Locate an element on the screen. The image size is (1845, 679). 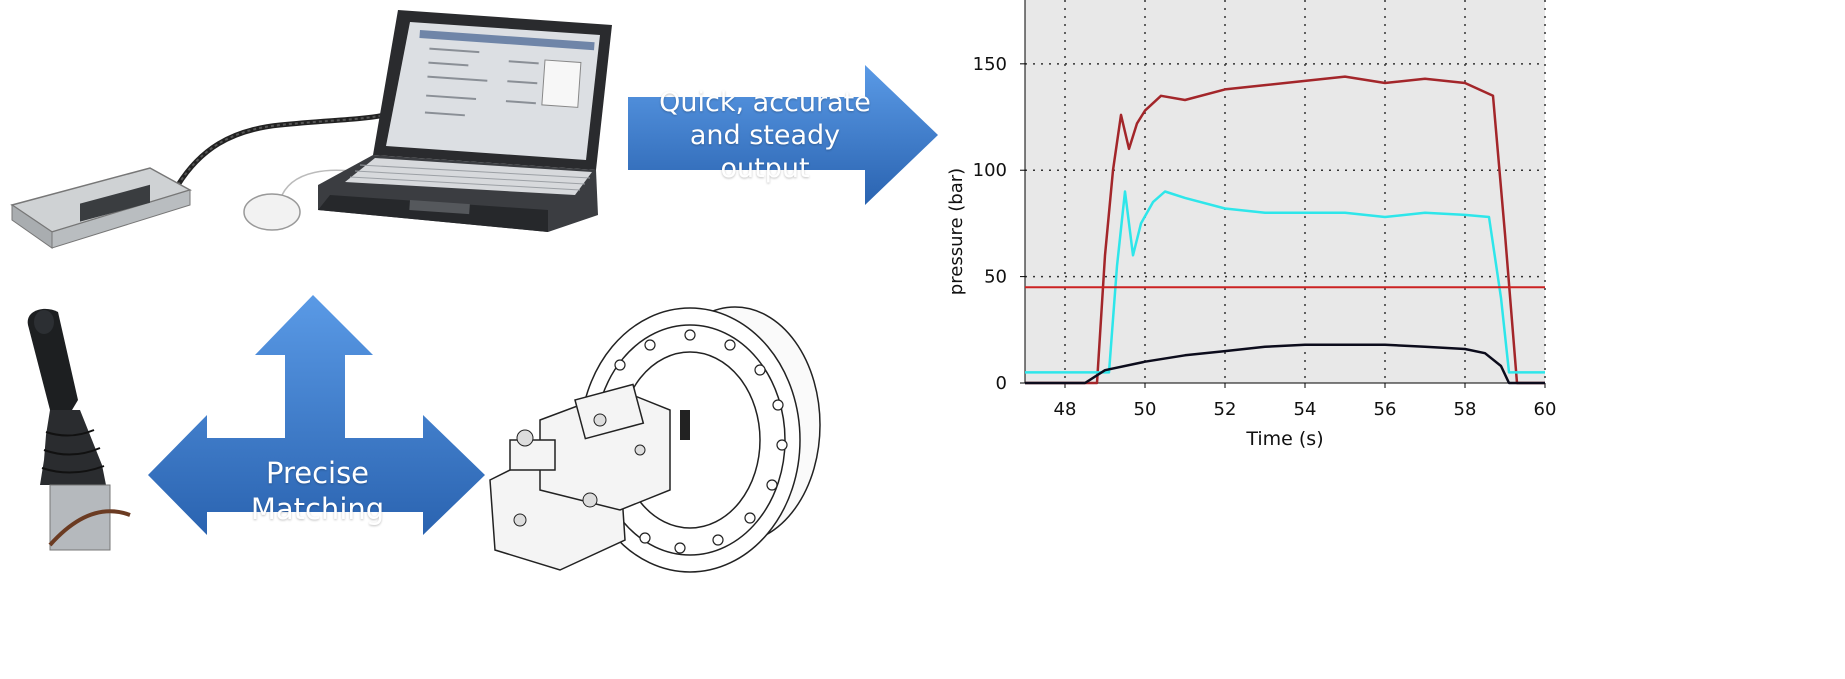
x-tick-label: 52 is located at coordinates (1225, 409).